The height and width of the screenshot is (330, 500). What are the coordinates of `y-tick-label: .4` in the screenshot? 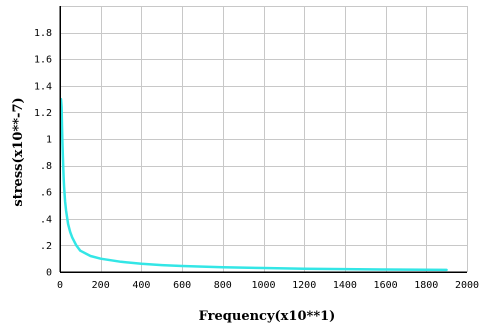 It's located at (46, 219).